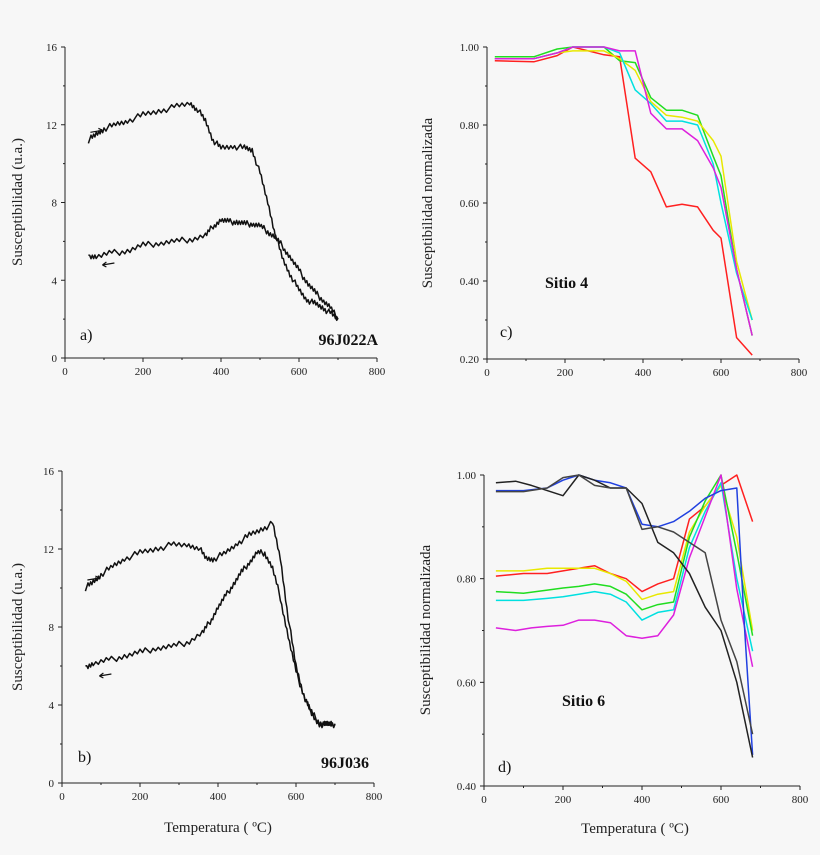 The image size is (820, 855). Describe the element at coordinates (213, 210) in the screenshot. I see `series-line-heating` at that location.